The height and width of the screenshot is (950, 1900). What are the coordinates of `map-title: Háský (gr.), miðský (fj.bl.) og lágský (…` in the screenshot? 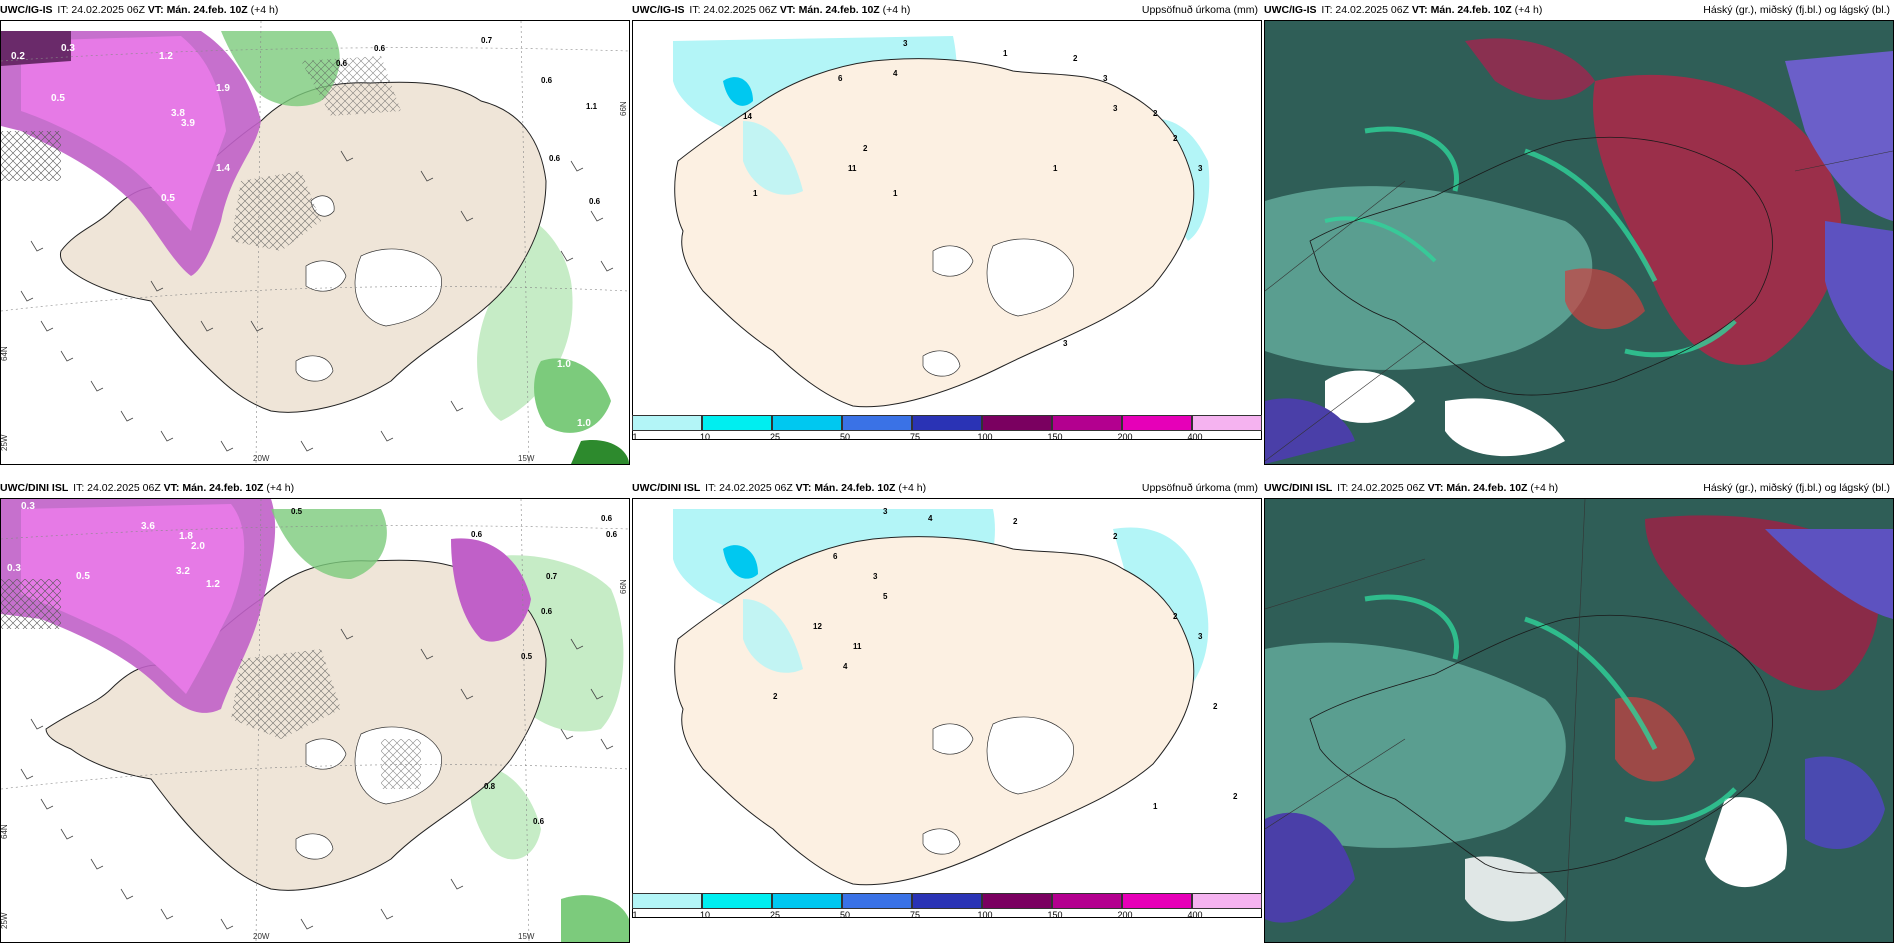 It's located at (1796, 10).